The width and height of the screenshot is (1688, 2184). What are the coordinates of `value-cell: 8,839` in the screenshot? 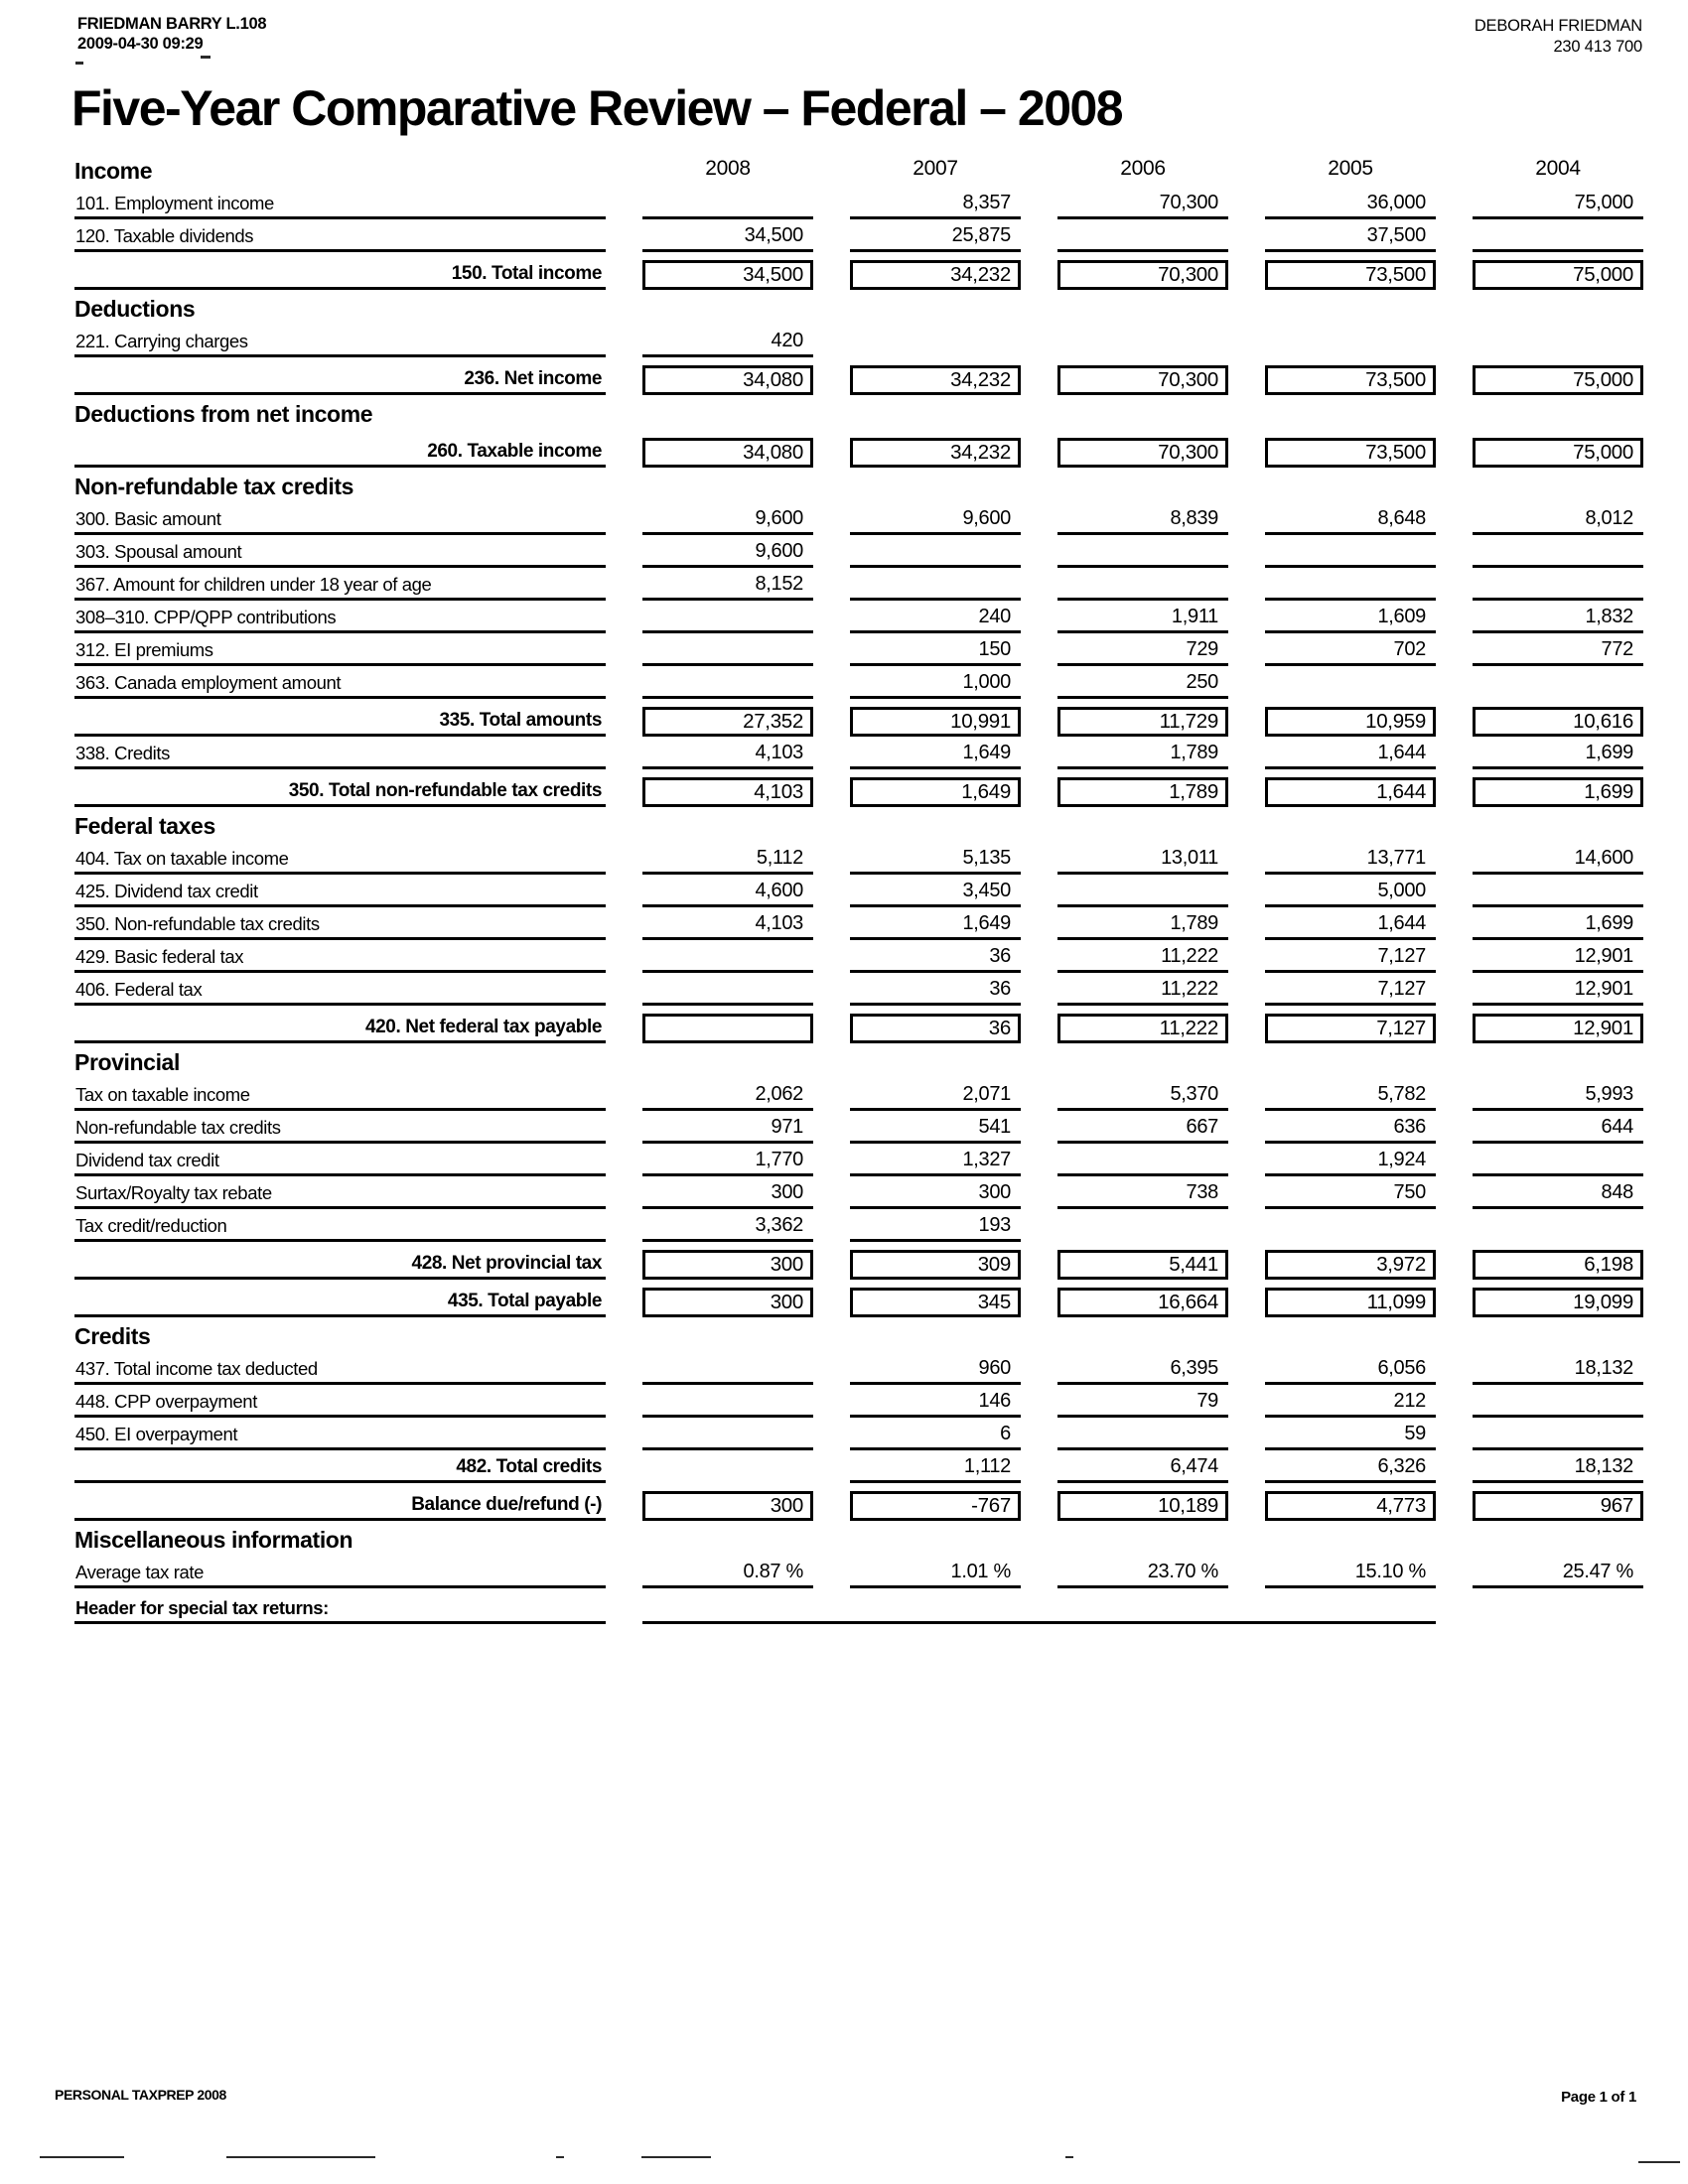 It's located at (1142, 521).